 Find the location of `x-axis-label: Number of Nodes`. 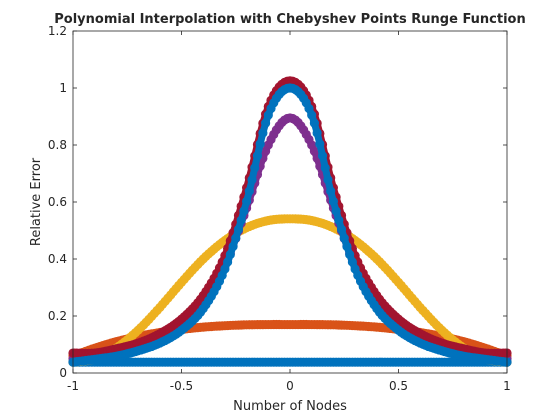

x-axis-label: Number of Nodes is located at coordinates (290, 406).